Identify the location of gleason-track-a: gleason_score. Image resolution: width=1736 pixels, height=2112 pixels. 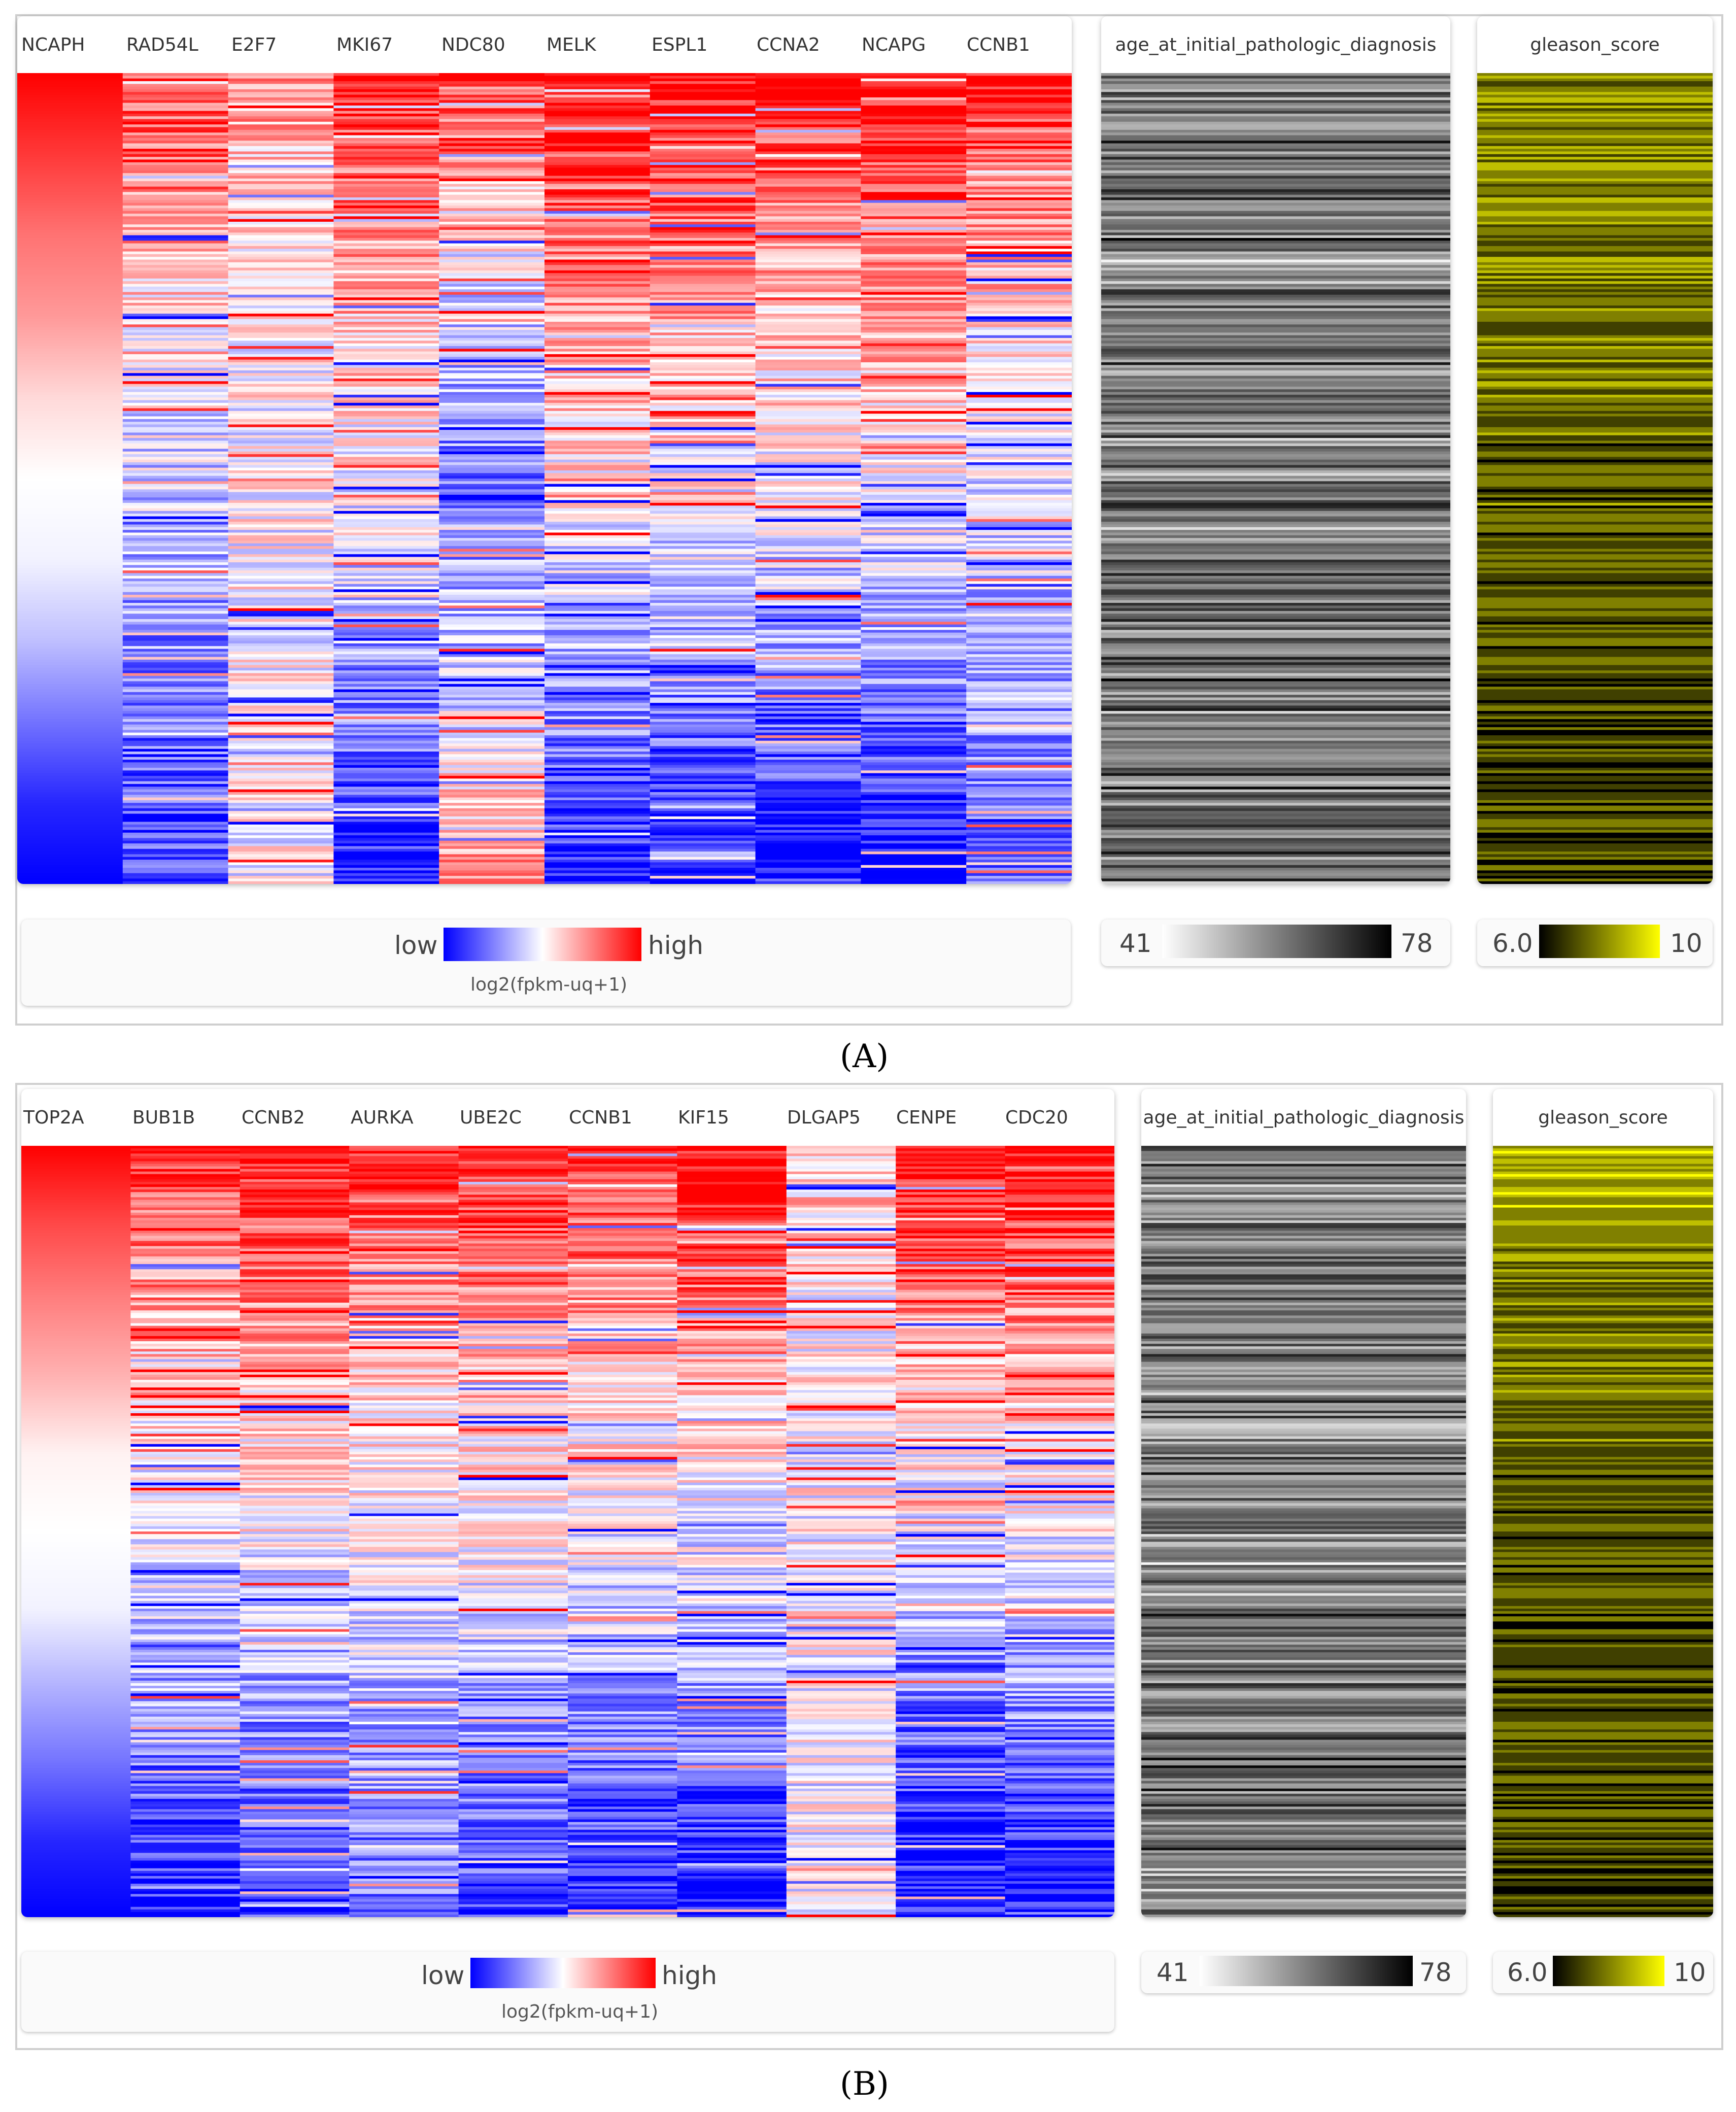
(1595, 450).